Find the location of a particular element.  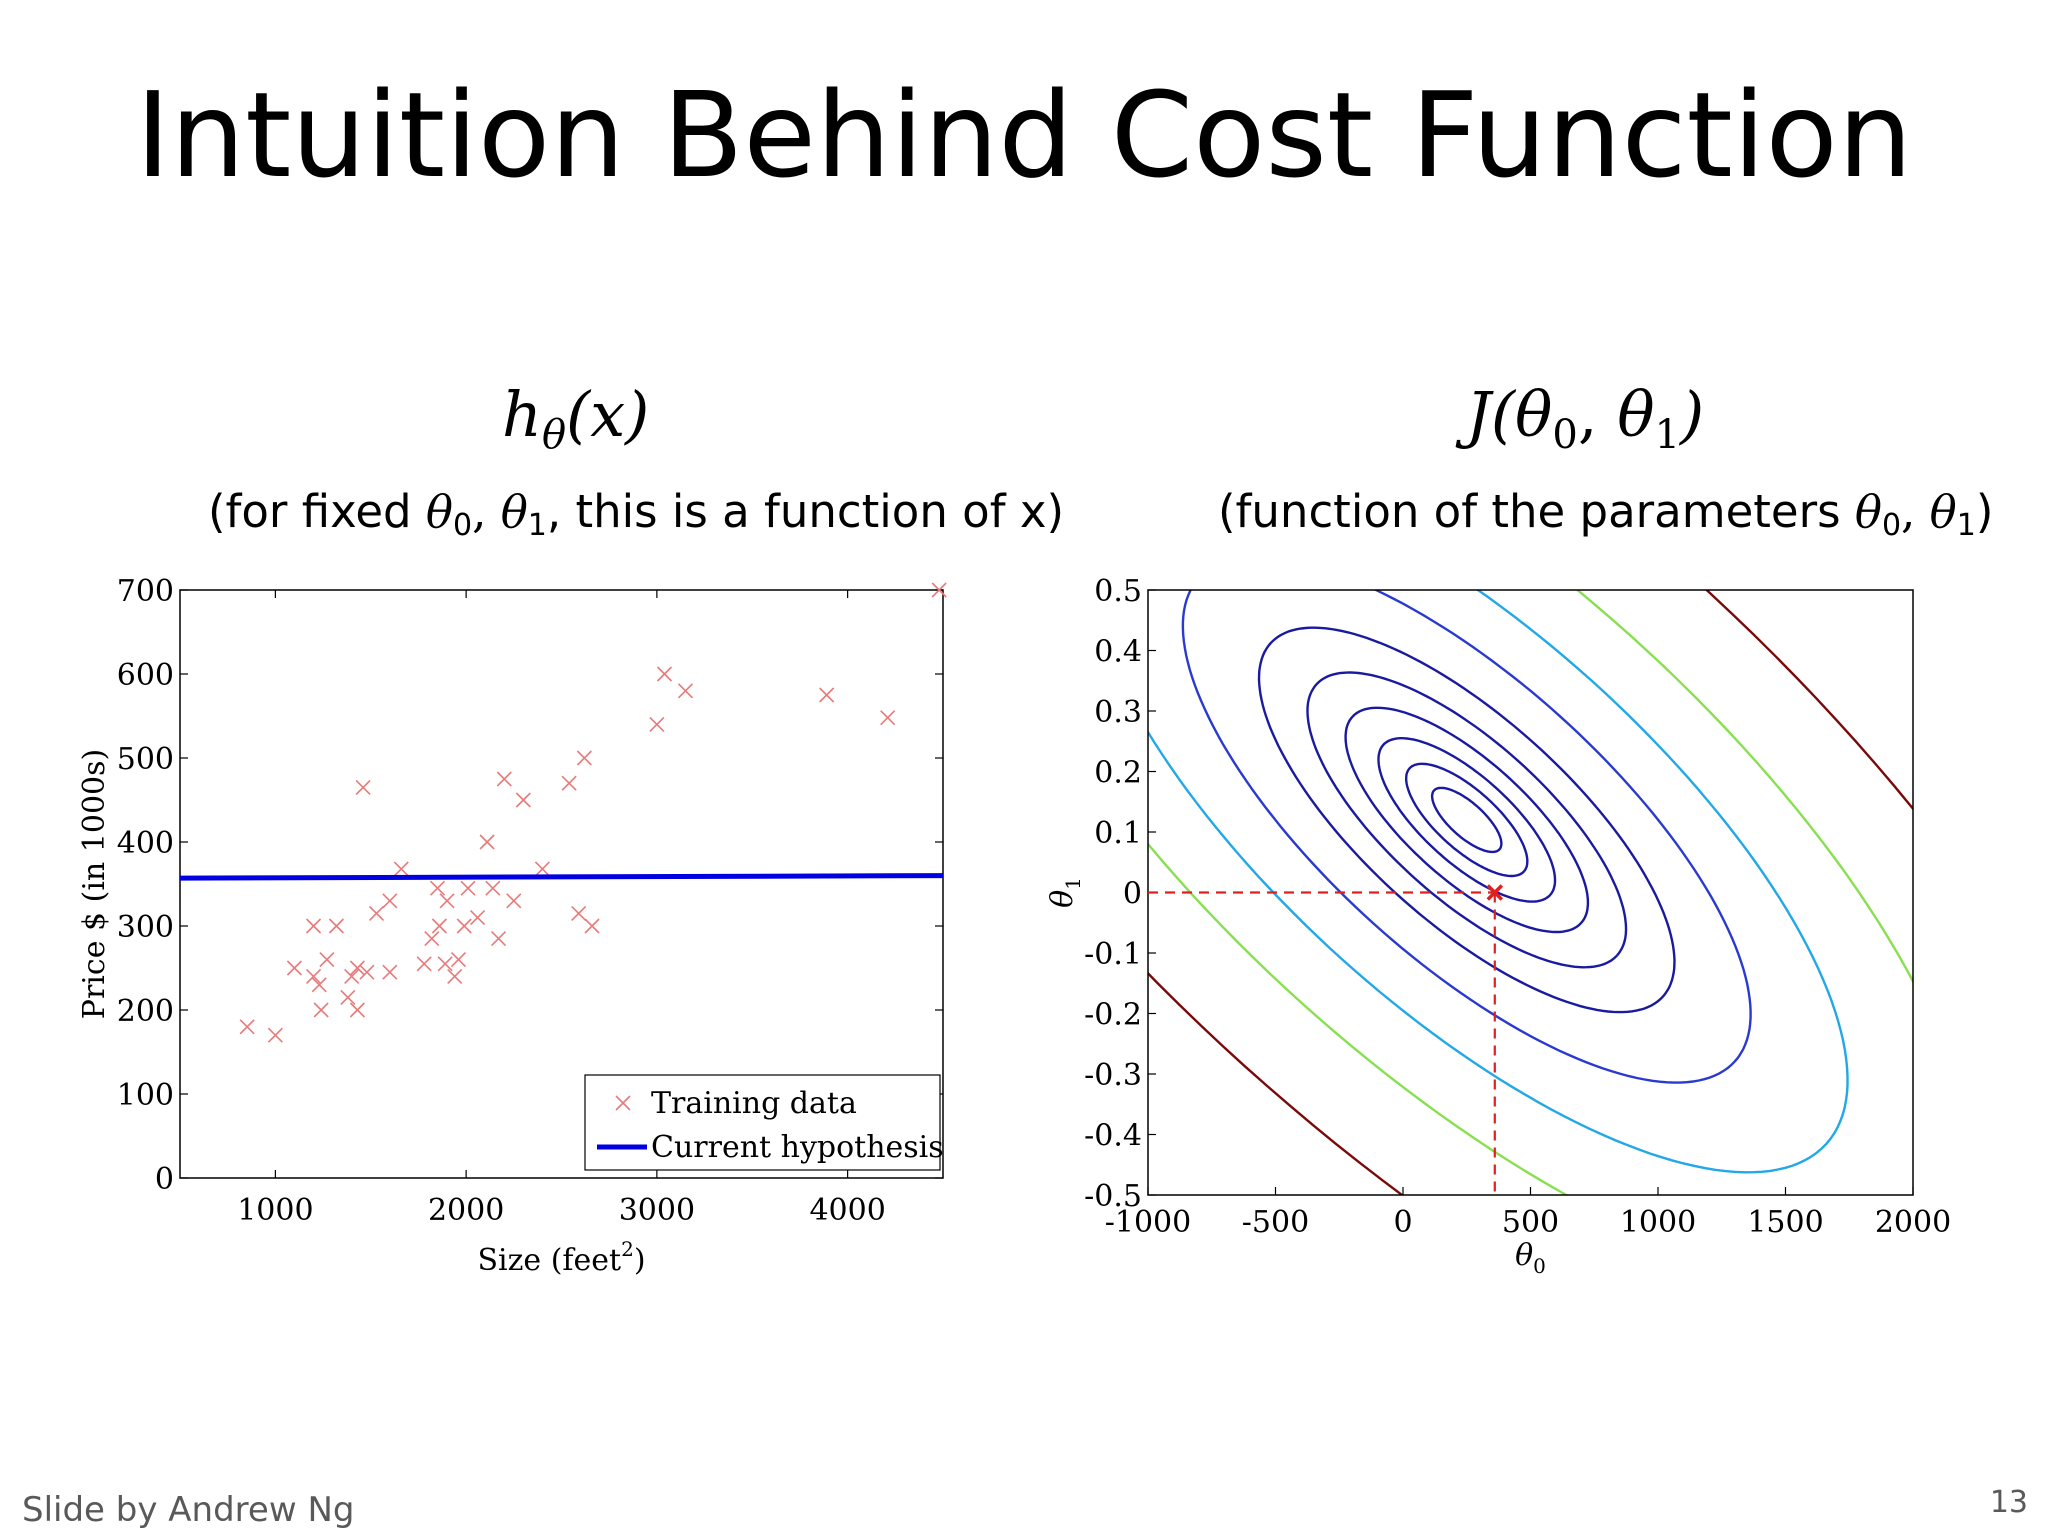

heading-theta-sub: θ is located at coordinates (554, 435).